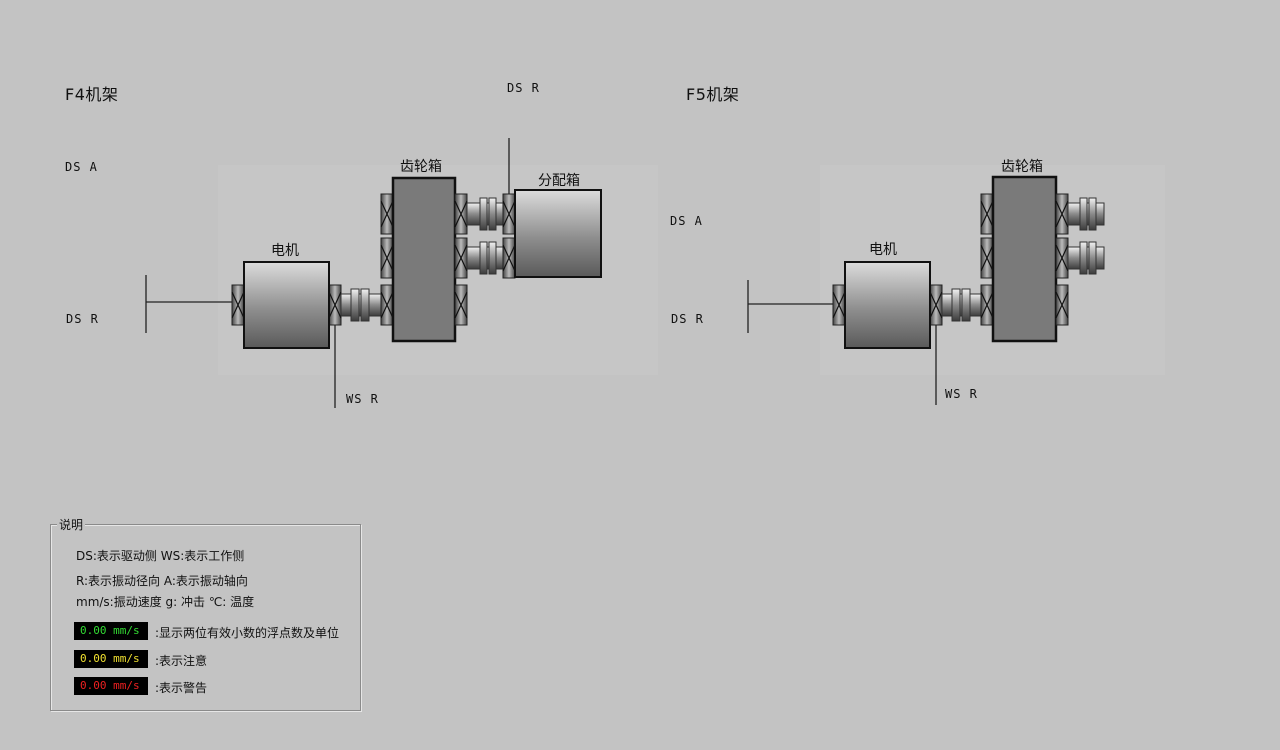 The height and width of the screenshot is (750, 1280). What do you see at coordinates (967, 305) in the screenshot?
I see `f5-motor-shaft` at bounding box center [967, 305].